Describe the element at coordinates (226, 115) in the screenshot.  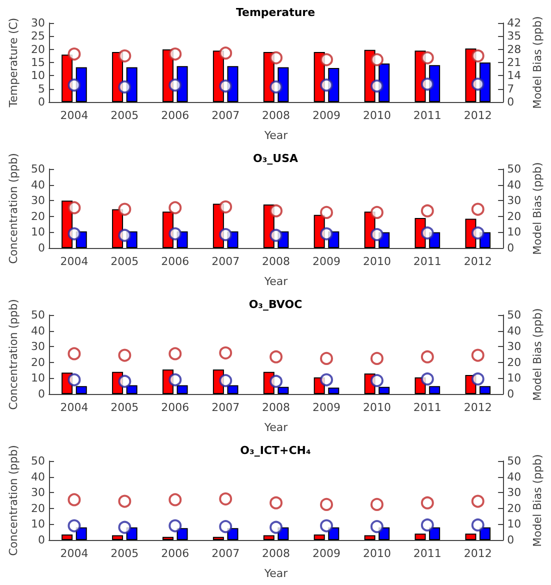
I see `x-tick-label: 2007` at that location.